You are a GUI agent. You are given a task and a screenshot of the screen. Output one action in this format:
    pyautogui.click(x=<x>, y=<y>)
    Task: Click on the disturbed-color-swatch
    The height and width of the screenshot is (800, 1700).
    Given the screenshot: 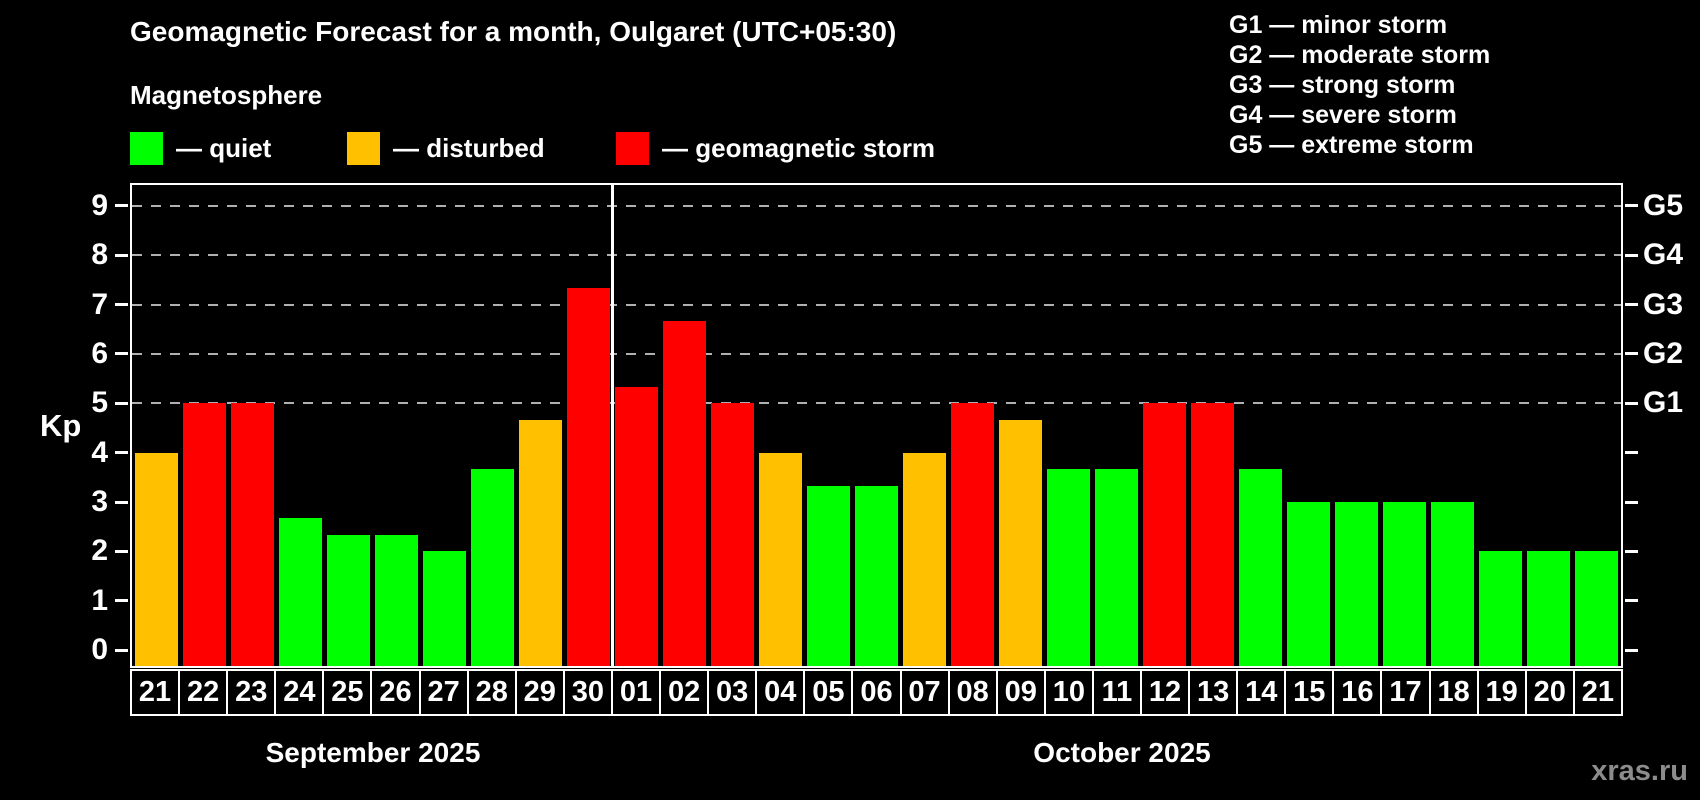 What is the action you would take?
    pyautogui.click(x=363, y=148)
    